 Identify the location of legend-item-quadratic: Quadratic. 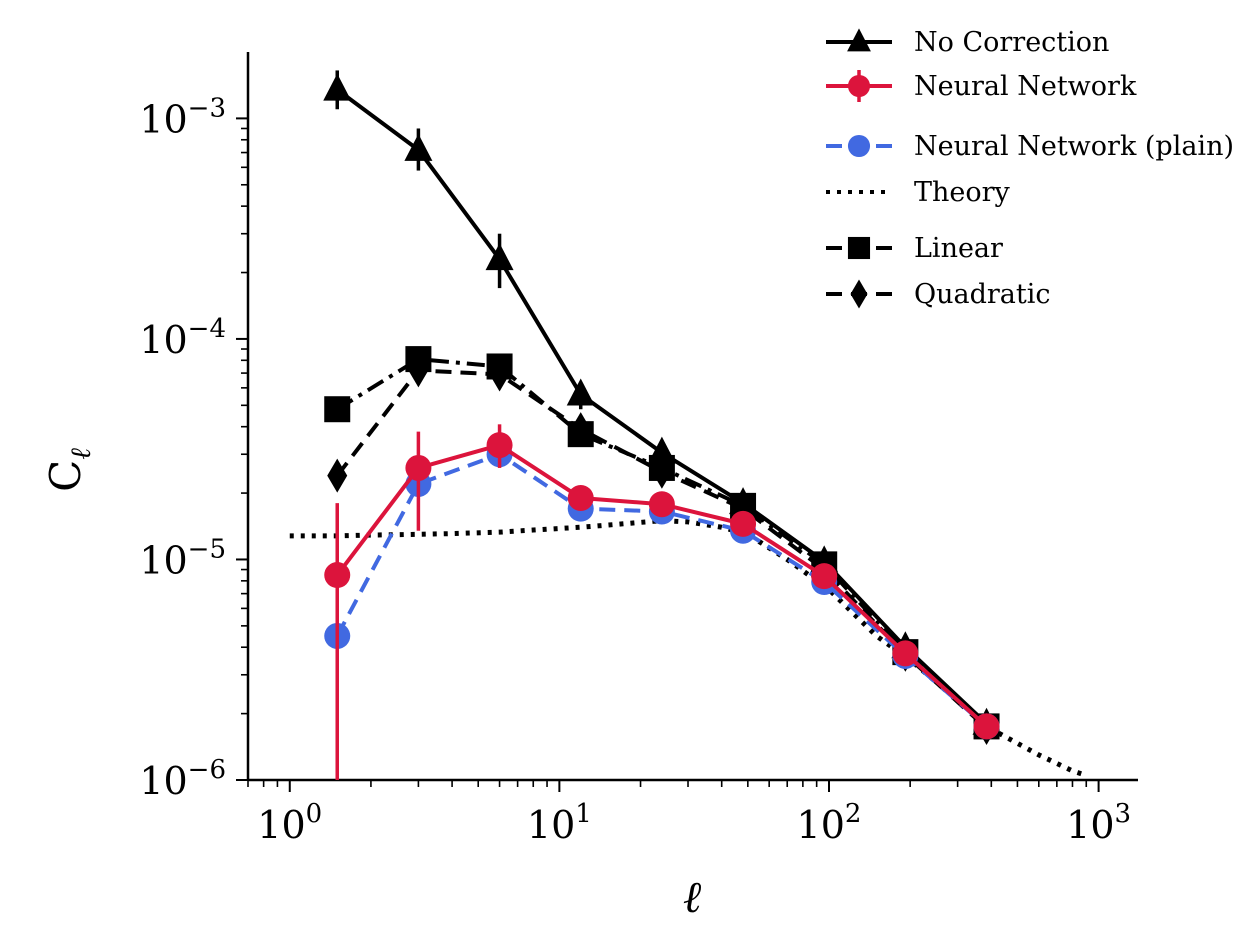
(938, 294).